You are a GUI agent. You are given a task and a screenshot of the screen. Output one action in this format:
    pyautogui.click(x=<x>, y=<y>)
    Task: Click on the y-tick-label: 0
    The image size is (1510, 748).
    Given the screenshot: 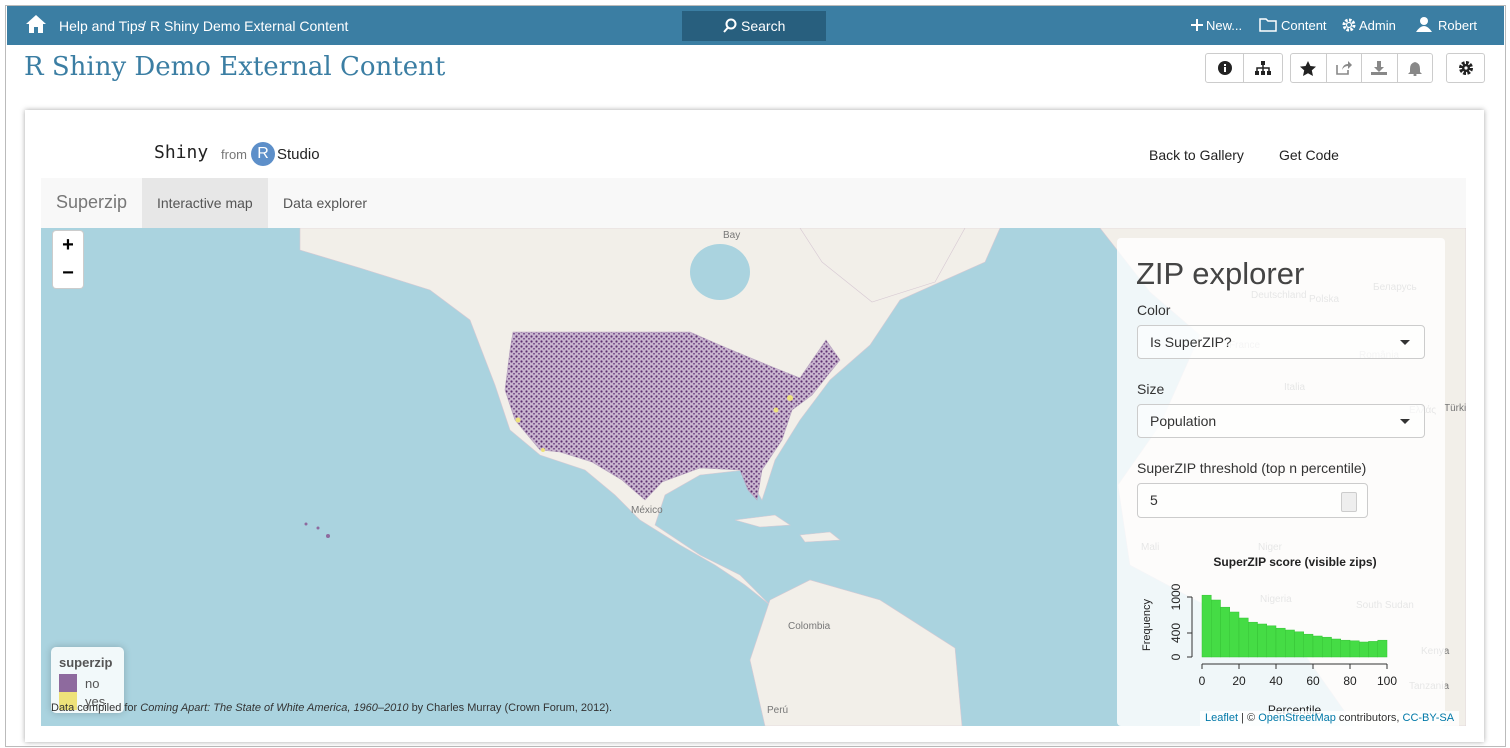 What is the action you would take?
    pyautogui.click(x=1176, y=656)
    